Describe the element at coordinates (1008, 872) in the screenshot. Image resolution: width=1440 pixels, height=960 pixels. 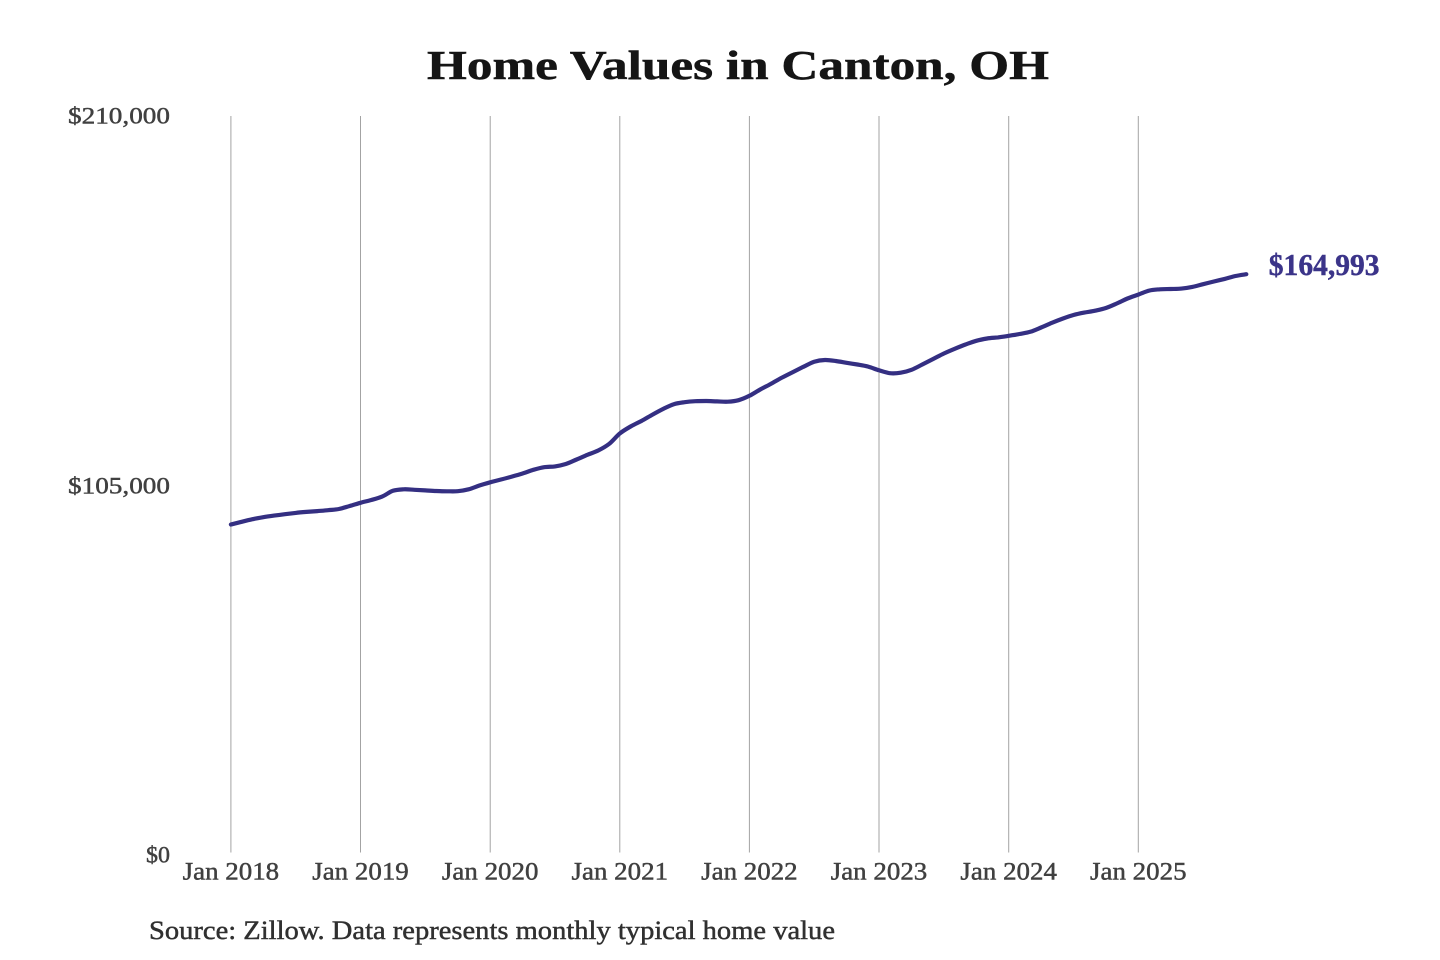
I see `svg-text: Jan 2024` at that location.